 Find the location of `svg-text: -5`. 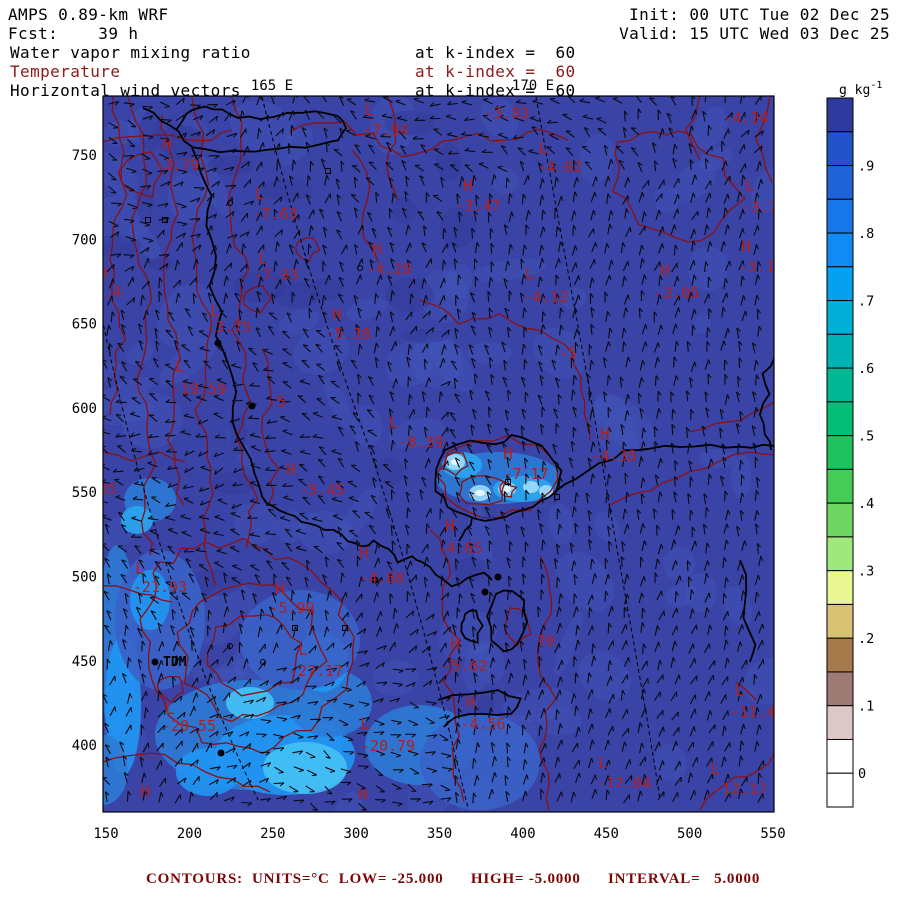

svg-text: -5 is located at coordinates (277, 402).